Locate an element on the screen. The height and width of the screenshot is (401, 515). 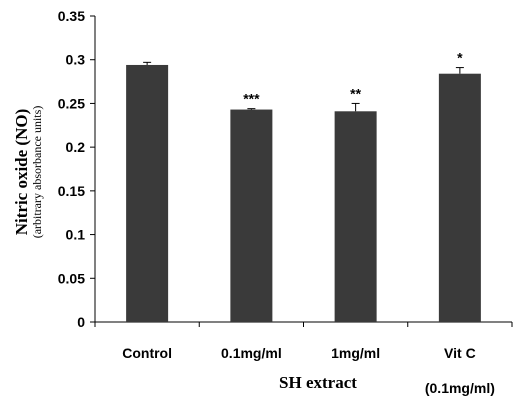
y-axis-sublabel: (arbitrary absorbance units) is located at coordinates (37, 172).